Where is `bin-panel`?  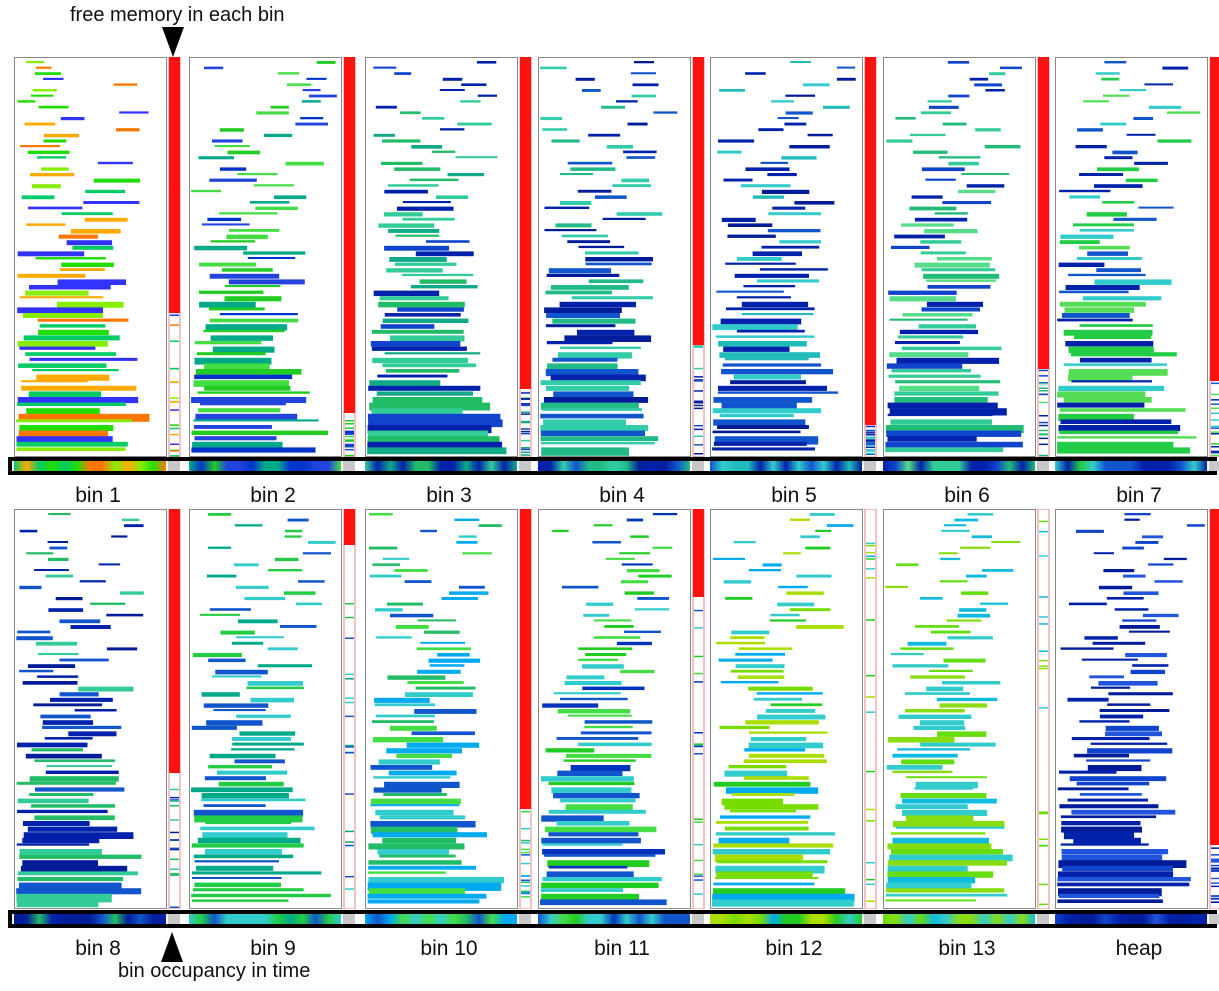 bin-panel is located at coordinates (272, 257).